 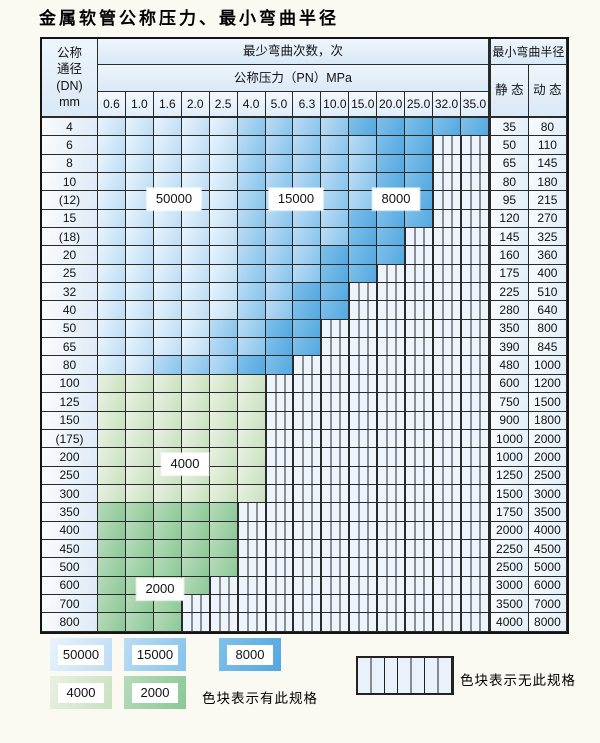 What do you see at coordinates (508, 439) in the screenshot?
I see `static-radius-cell: 1000` at bounding box center [508, 439].